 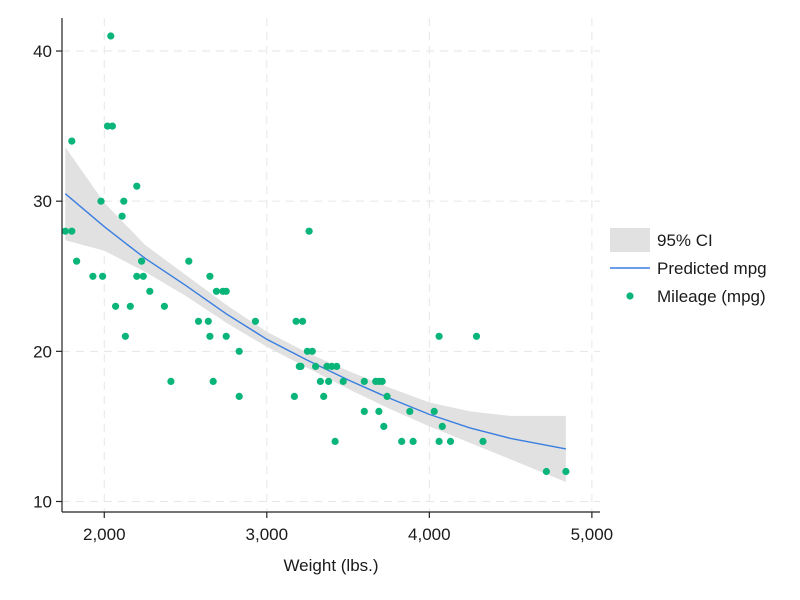 I want to click on y-tick-label-2: 30, so click(x=42, y=201).